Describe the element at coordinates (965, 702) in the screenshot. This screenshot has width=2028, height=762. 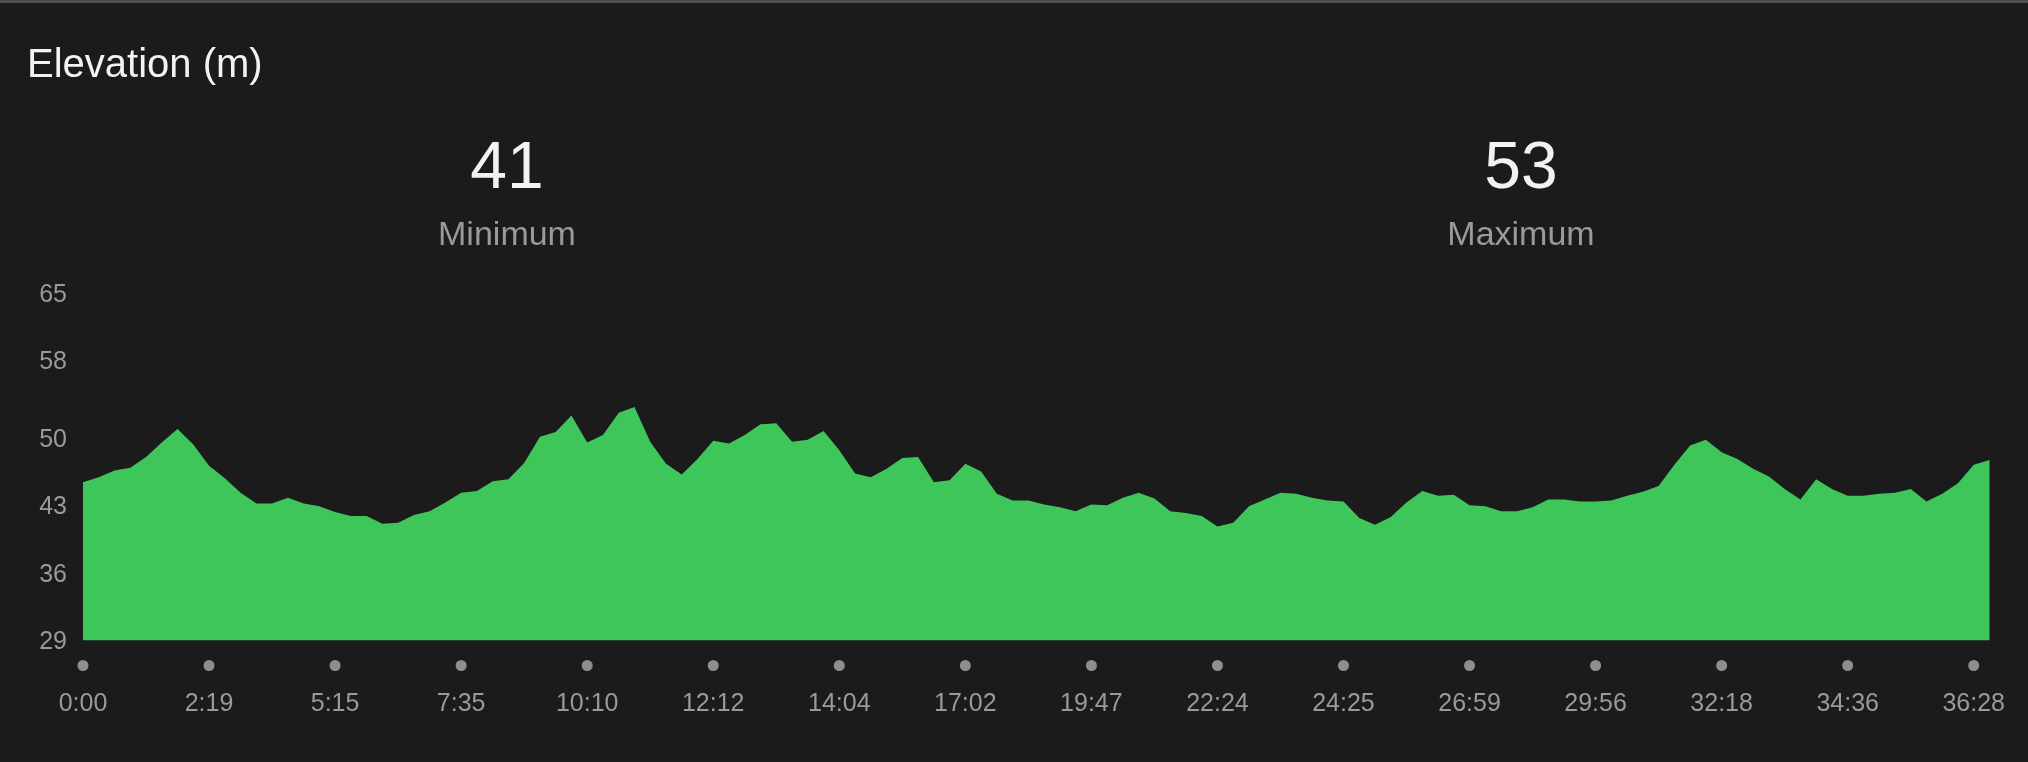
I see `x-tick-label: 17:02` at that location.